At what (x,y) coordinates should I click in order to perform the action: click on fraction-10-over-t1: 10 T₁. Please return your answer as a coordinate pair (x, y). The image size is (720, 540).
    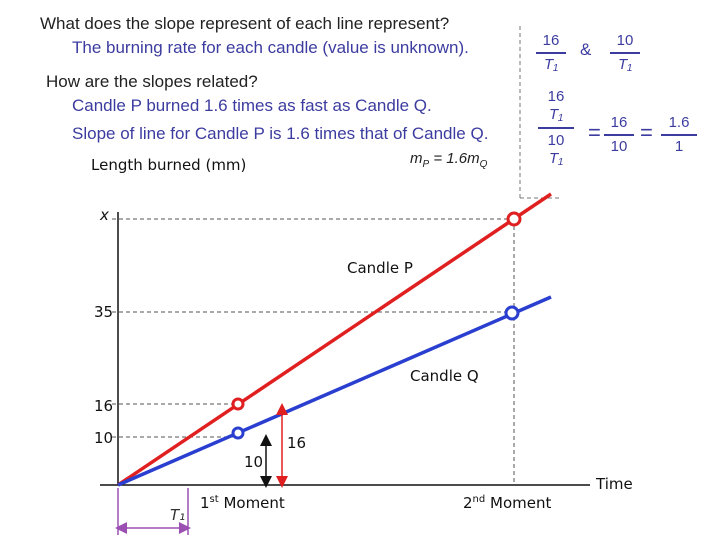
    Looking at the image, I should click on (625, 53).